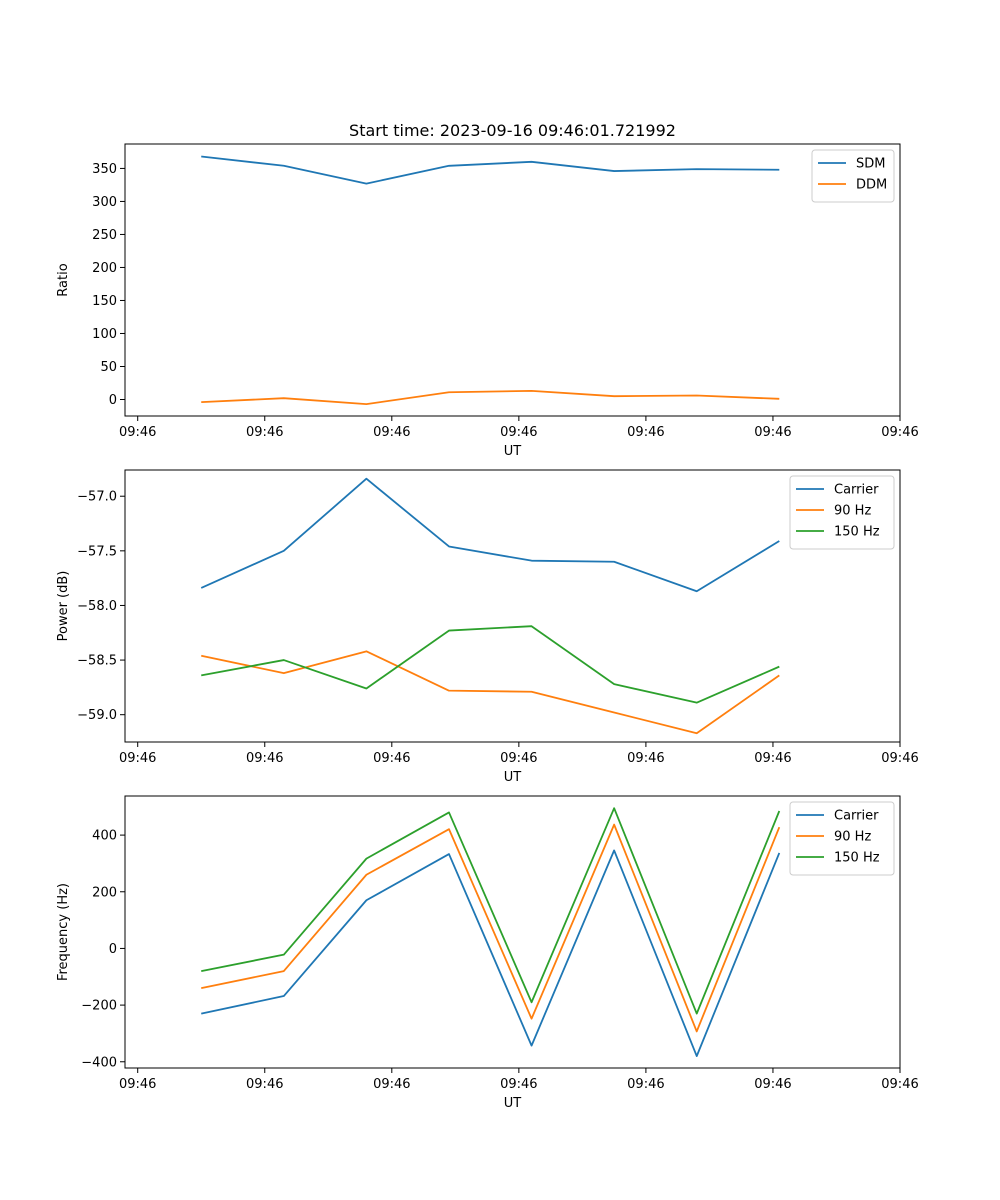 The height and width of the screenshot is (1200, 1000). What do you see at coordinates (853, 176) in the screenshot?
I see `legend: SDM DDM` at bounding box center [853, 176].